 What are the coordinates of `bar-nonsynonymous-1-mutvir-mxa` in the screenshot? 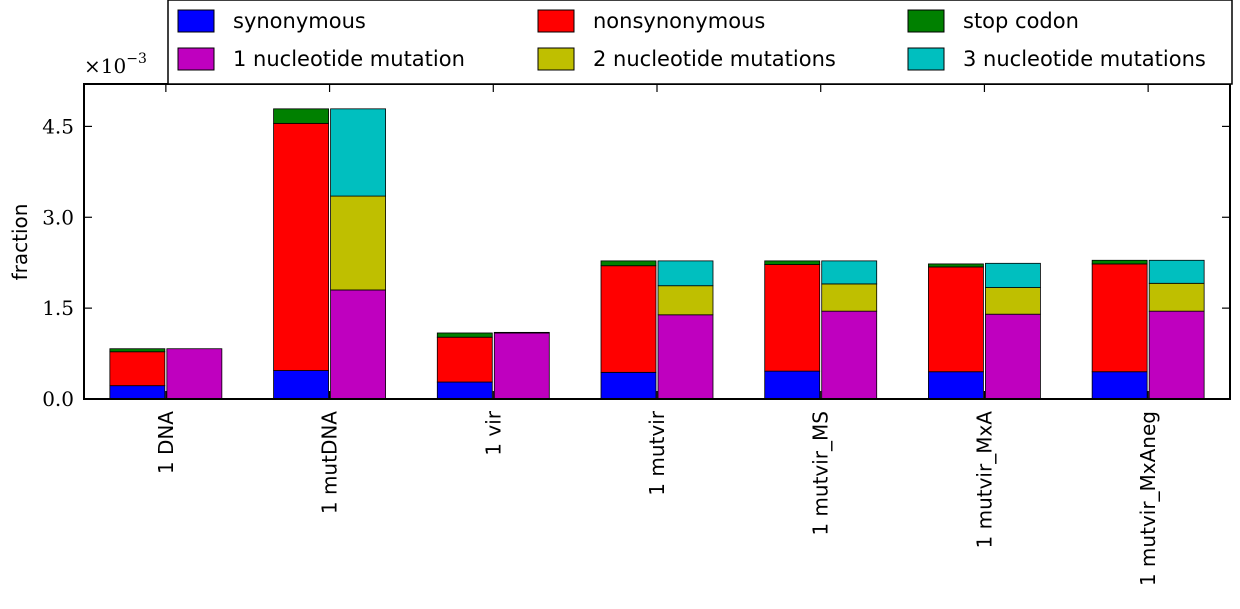 It's located at (956, 319).